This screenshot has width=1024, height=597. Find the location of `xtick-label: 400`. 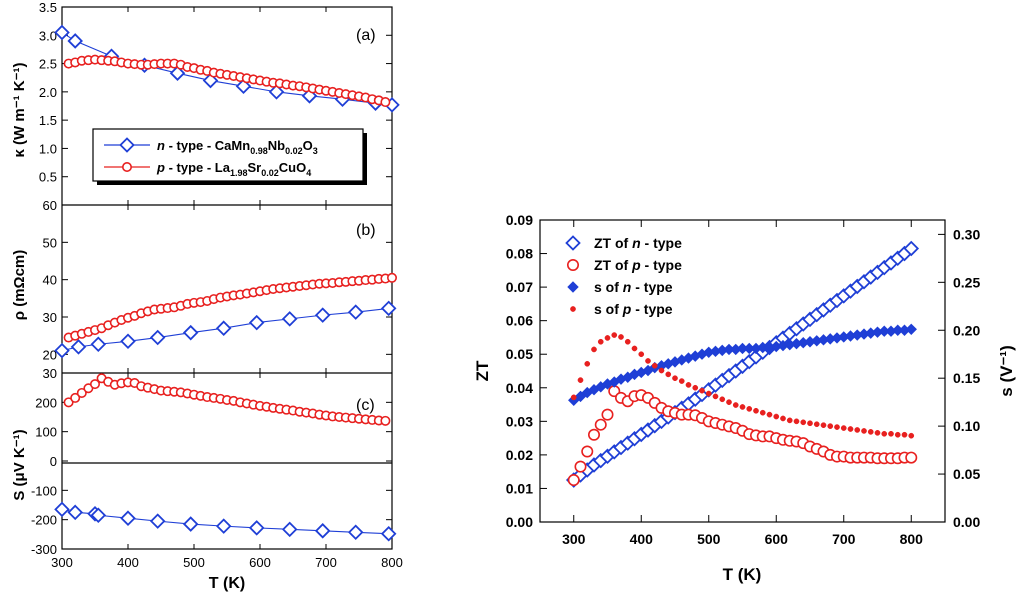

xtick-label: 400 is located at coordinates (642, 539).